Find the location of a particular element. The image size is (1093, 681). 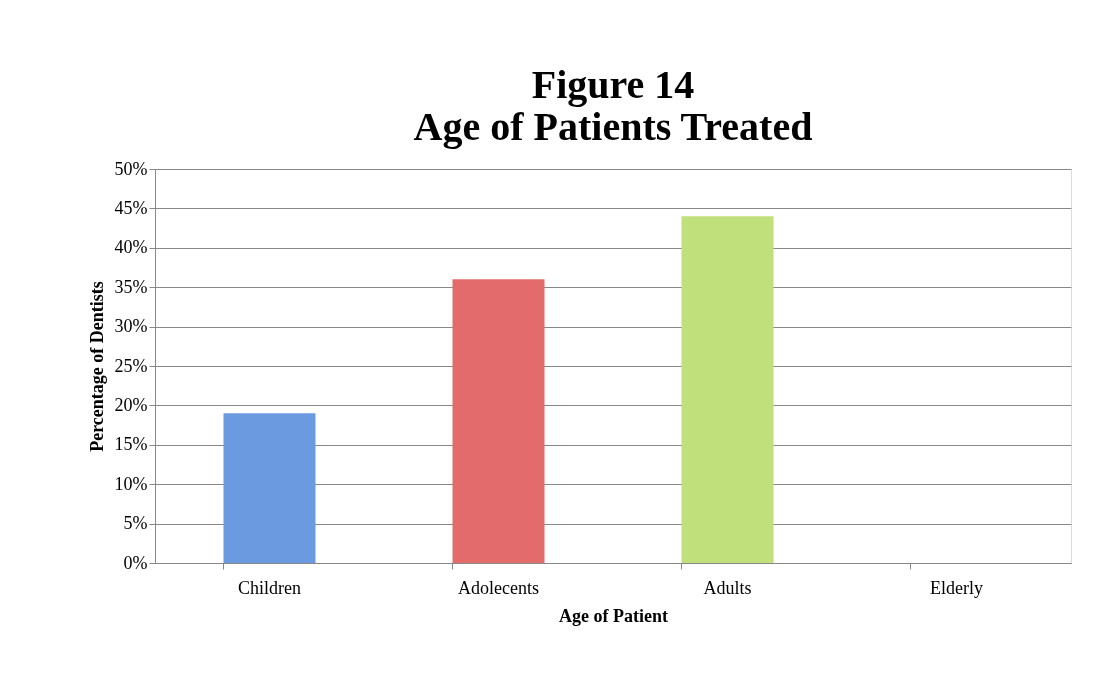

y-tick-label: 0% is located at coordinates (135, 562).